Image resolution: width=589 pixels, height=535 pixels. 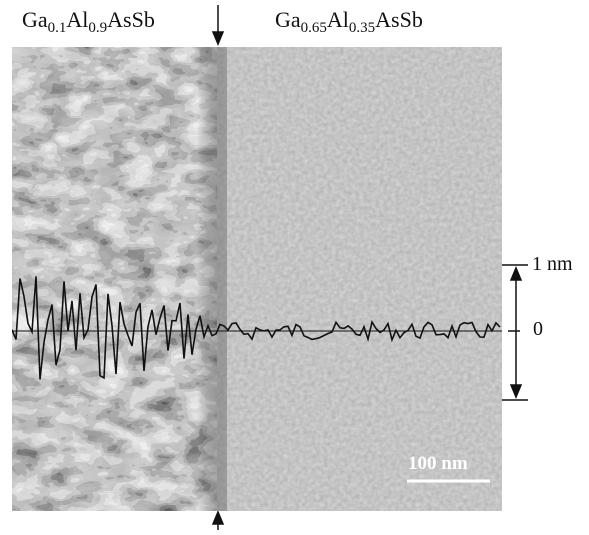 I want to click on interface-arrow-bottom-head, so click(x=218, y=517).